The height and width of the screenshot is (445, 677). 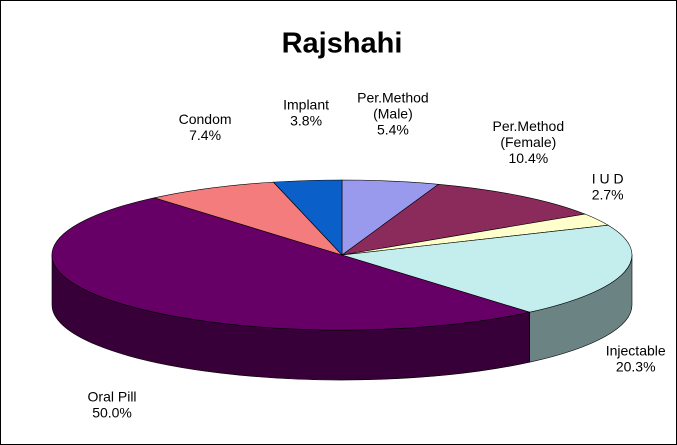 What do you see at coordinates (393, 129) in the screenshot?
I see `data-label-line: 5.4%` at bounding box center [393, 129].